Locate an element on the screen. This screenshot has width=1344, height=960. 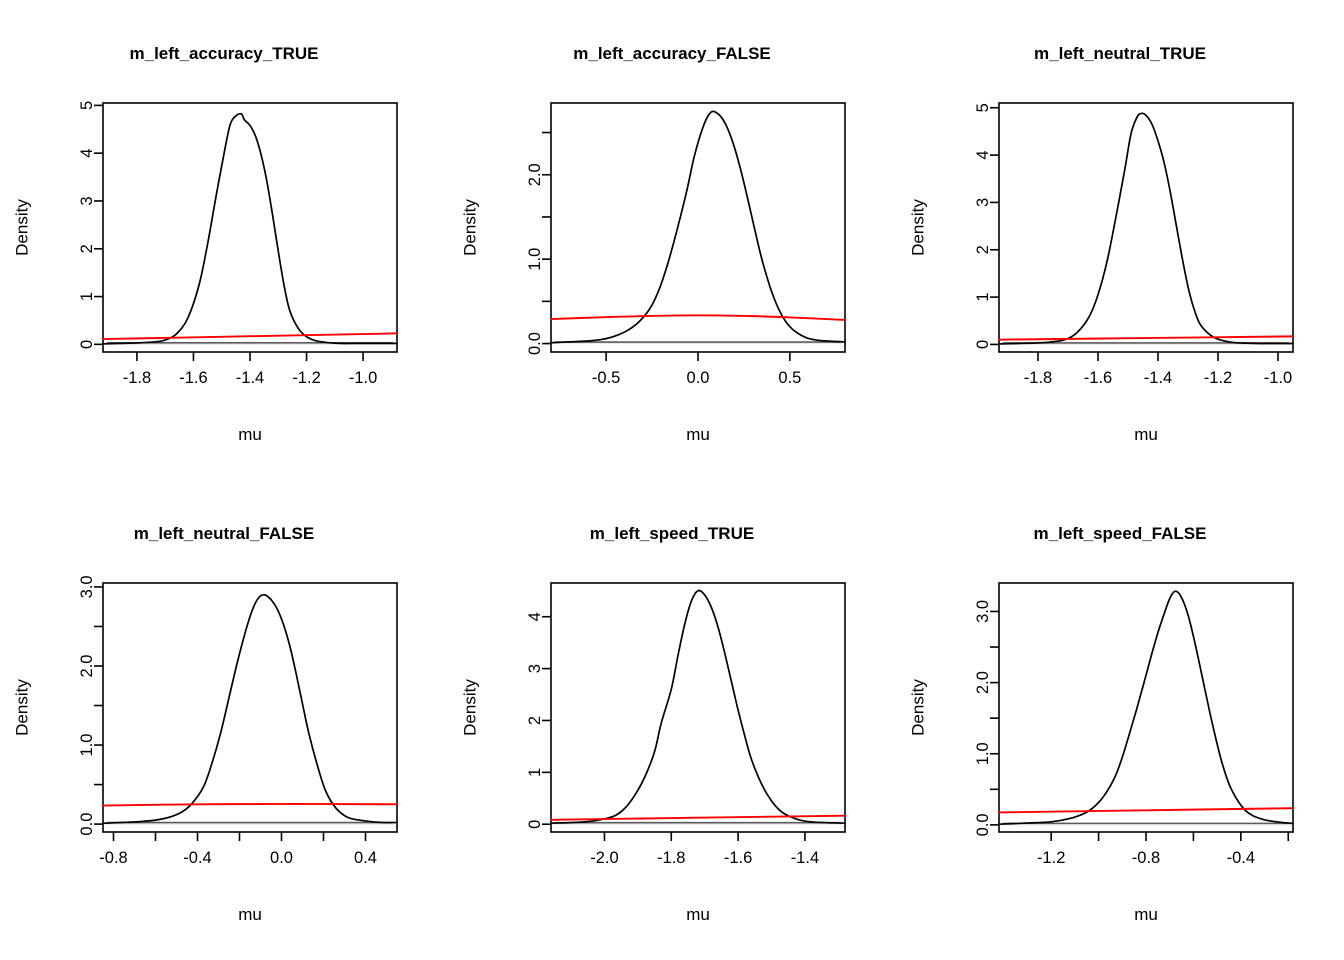
panel-title: m_left_neutral_TRUE is located at coordinates (1120, 53).